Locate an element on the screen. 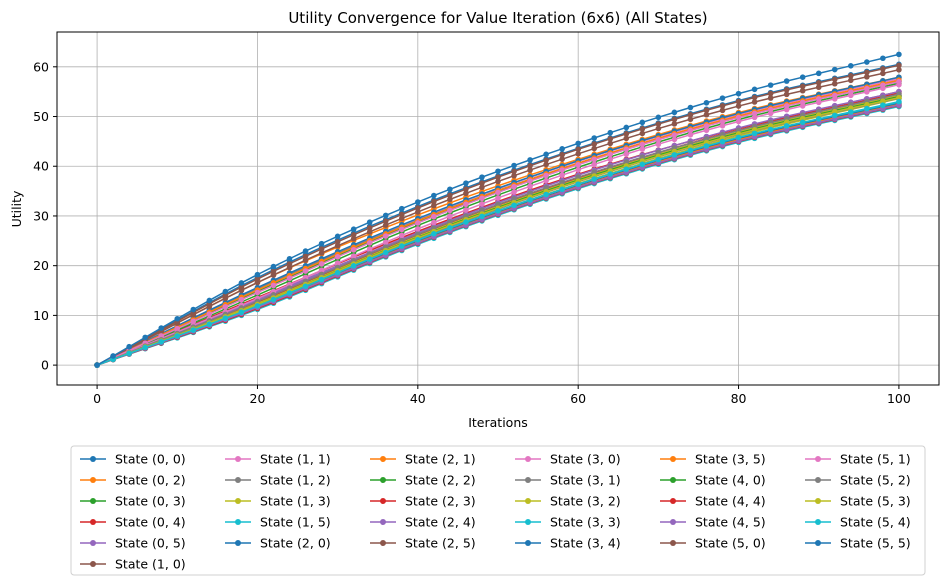 This screenshot has height=586, width=950. x-tick-label: 0 is located at coordinates (97, 398).